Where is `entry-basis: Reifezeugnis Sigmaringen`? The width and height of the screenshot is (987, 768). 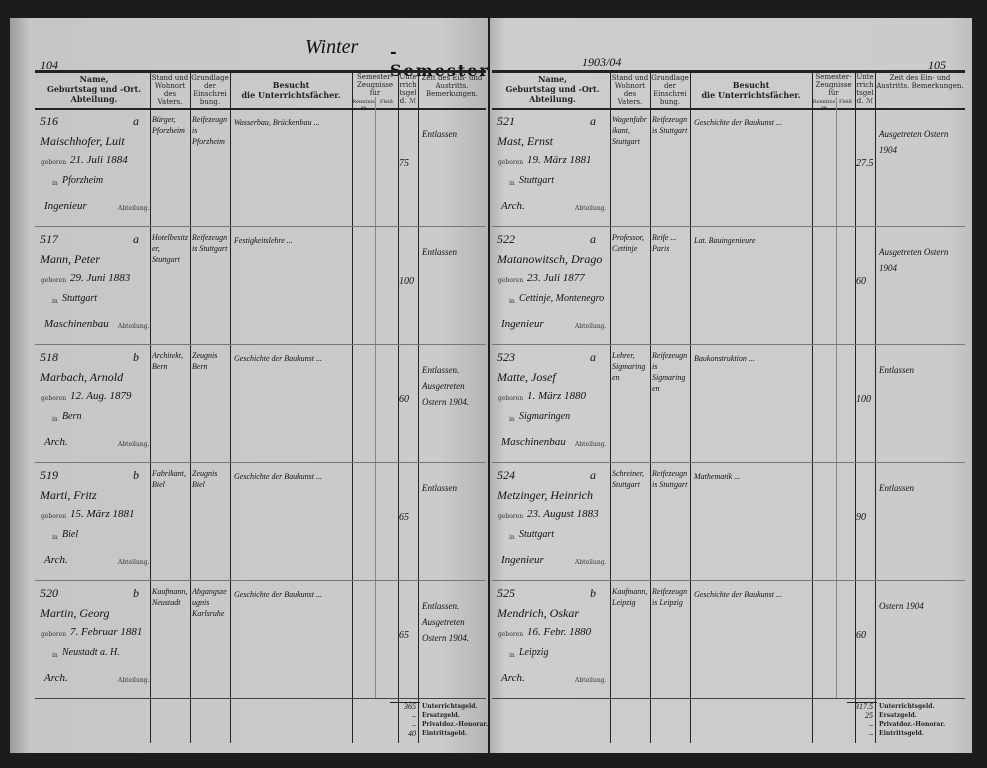
entry-basis: Reifezeugnis Sigmaringen is located at coordinates (670, 372).